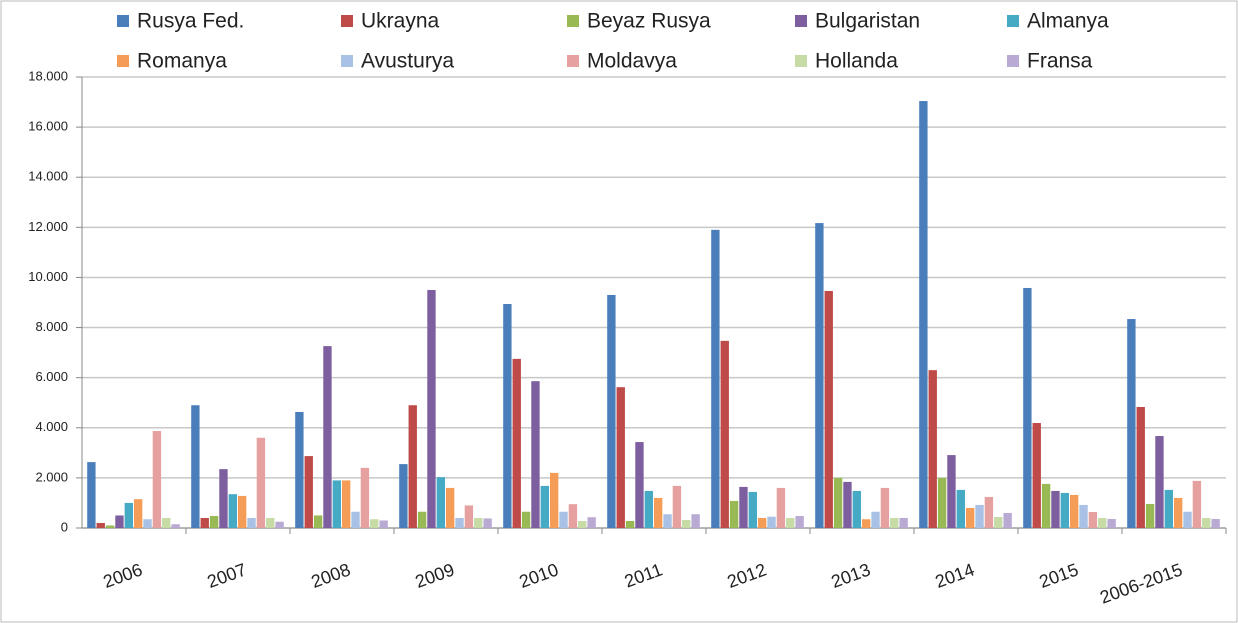 This screenshot has height=623, width=1238. What do you see at coordinates (48, 126) in the screenshot?
I see `y-tick-label: 16.000` at bounding box center [48, 126].